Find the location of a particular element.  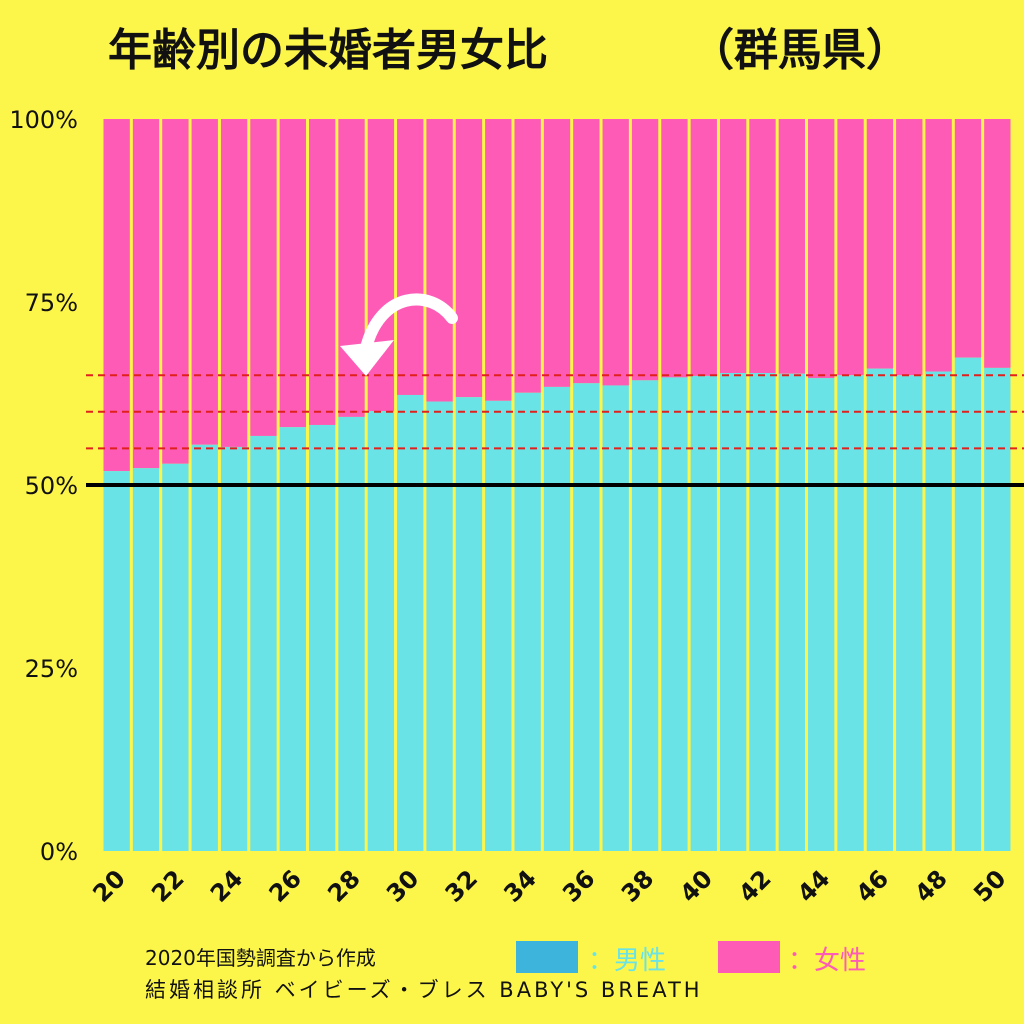

x-tick-label: 32 is located at coordinates (461, 885).